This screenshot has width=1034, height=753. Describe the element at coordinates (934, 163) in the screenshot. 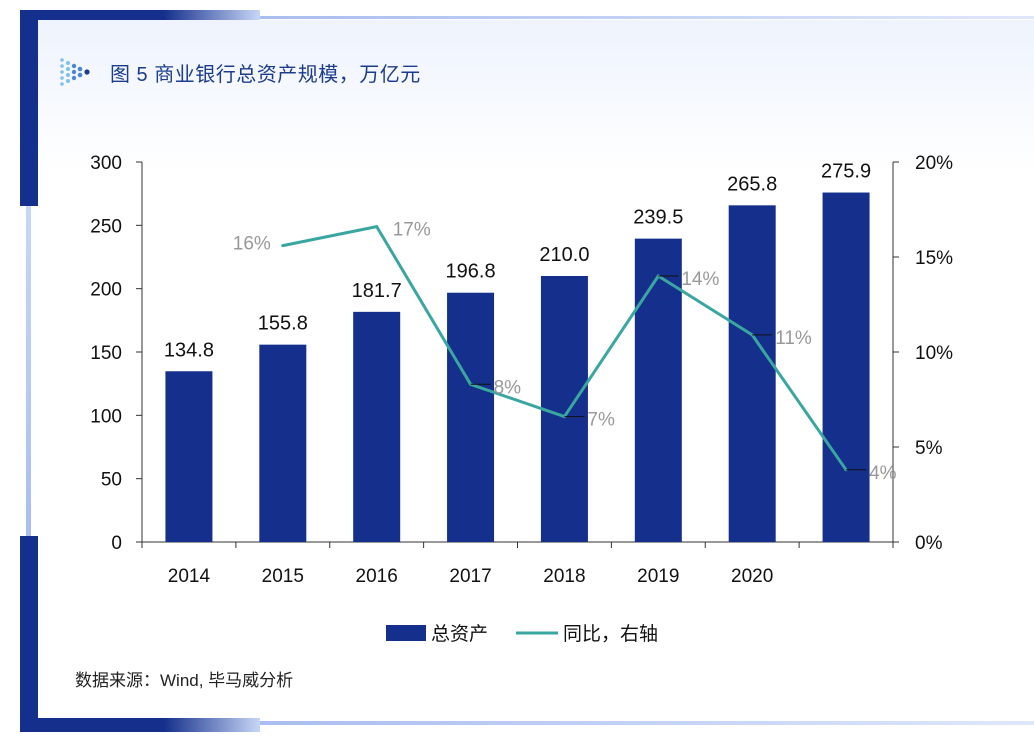

I see `y-right-tick-label: 20%` at that location.